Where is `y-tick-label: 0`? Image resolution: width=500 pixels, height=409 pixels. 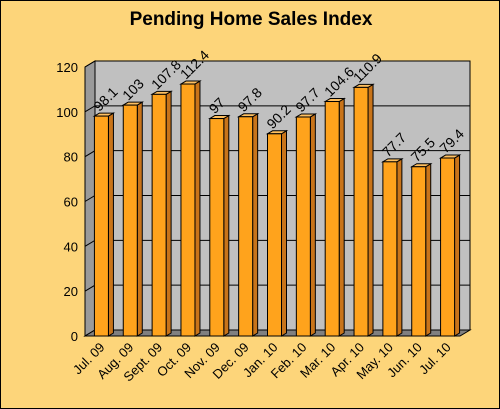
y-tick-label: 0 is located at coordinates (74, 336).